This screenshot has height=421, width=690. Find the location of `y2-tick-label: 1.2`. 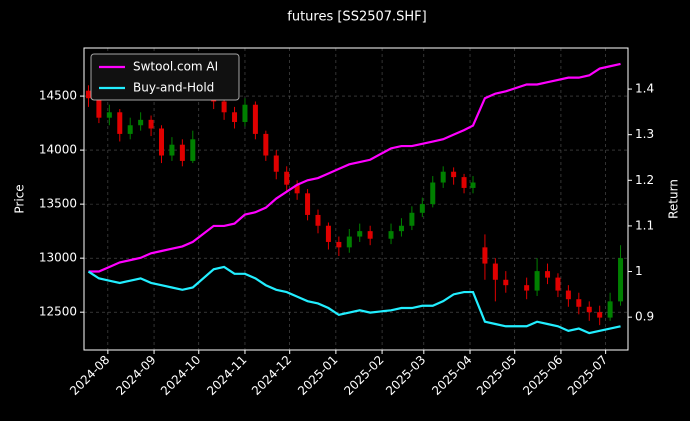

y2-tick-label: 1.2 is located at coordinates (644, 180).